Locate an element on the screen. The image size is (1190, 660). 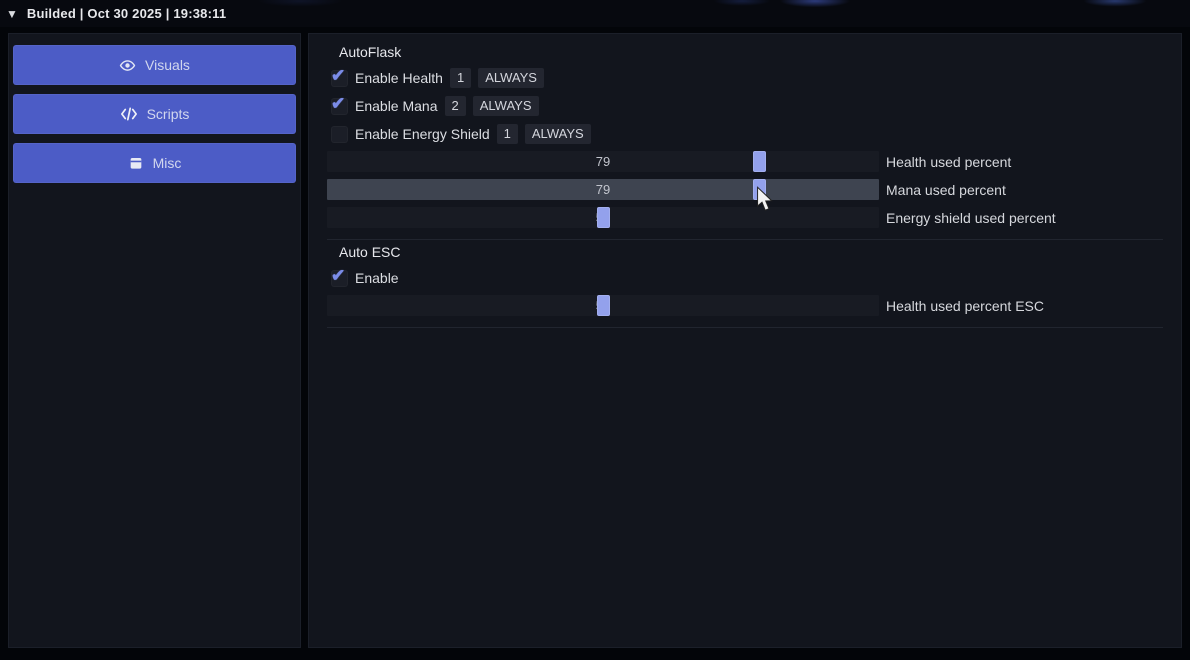
checkbox-enable-energy-shield: ✔ is located at coordinates (339, 134).